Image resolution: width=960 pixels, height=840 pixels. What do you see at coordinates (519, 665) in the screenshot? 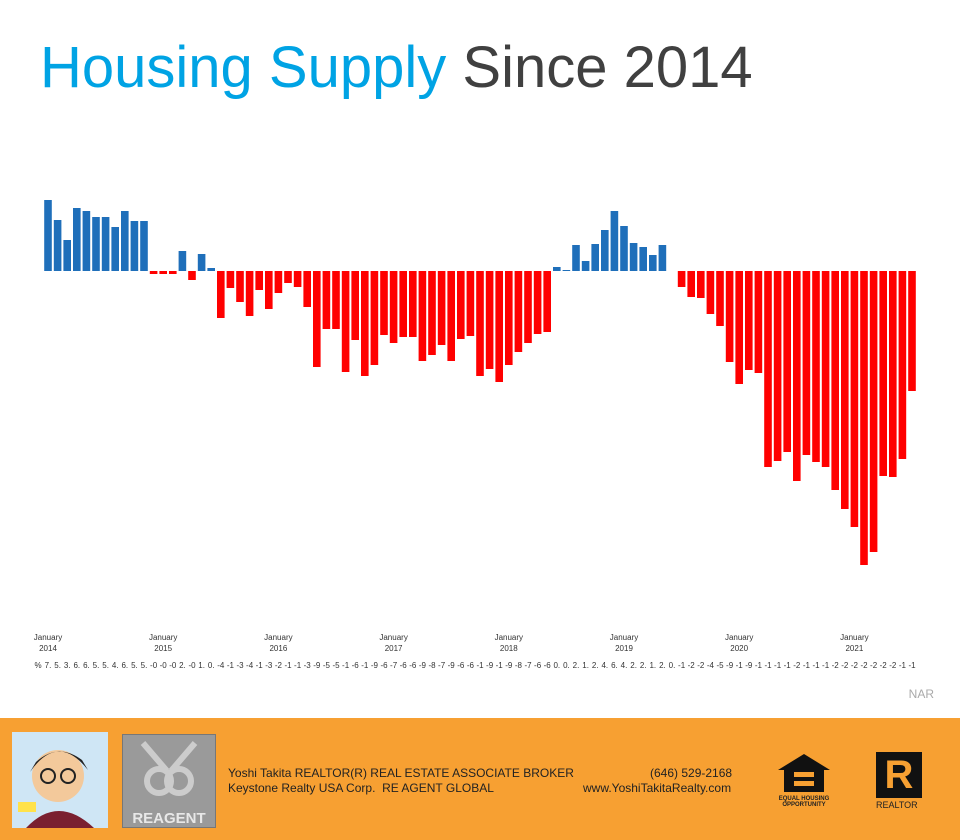
I see `value-label: -8` at bounding box center [519, 665].